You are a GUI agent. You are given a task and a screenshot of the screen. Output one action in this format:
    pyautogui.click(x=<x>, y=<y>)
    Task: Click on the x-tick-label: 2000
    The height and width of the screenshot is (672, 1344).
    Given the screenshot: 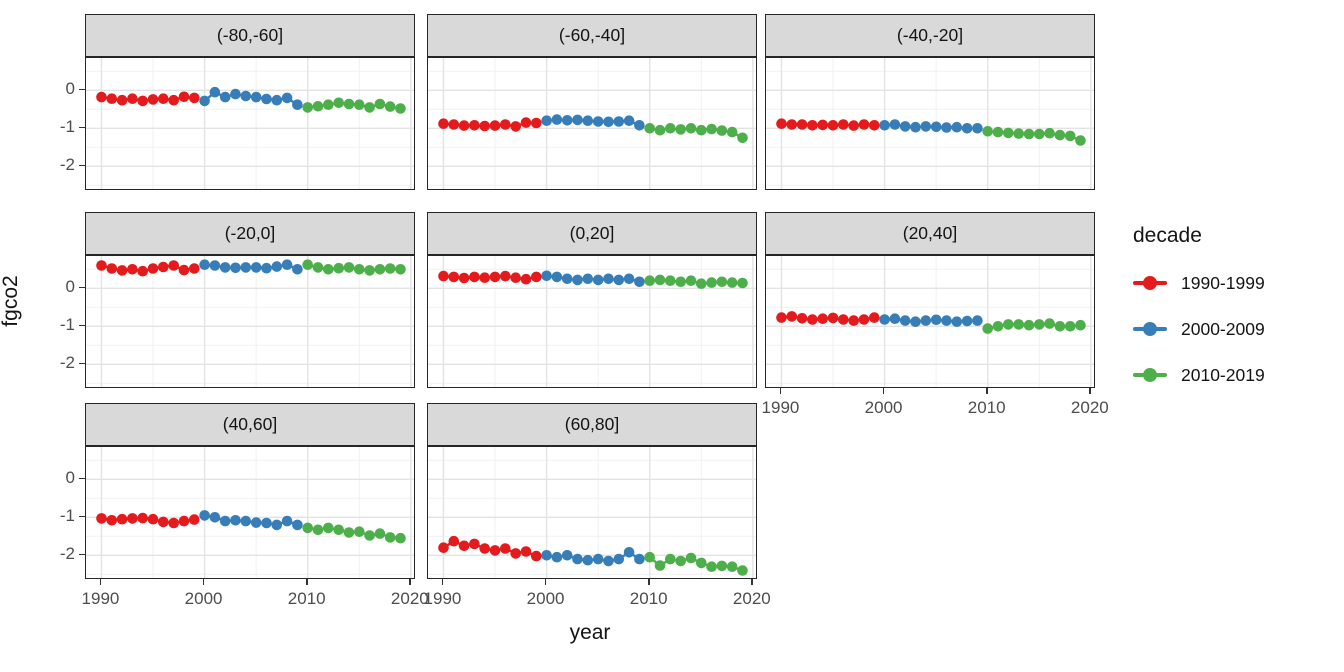 What is the action you would take?
    pyautogui.click(x=545, y=598)
    